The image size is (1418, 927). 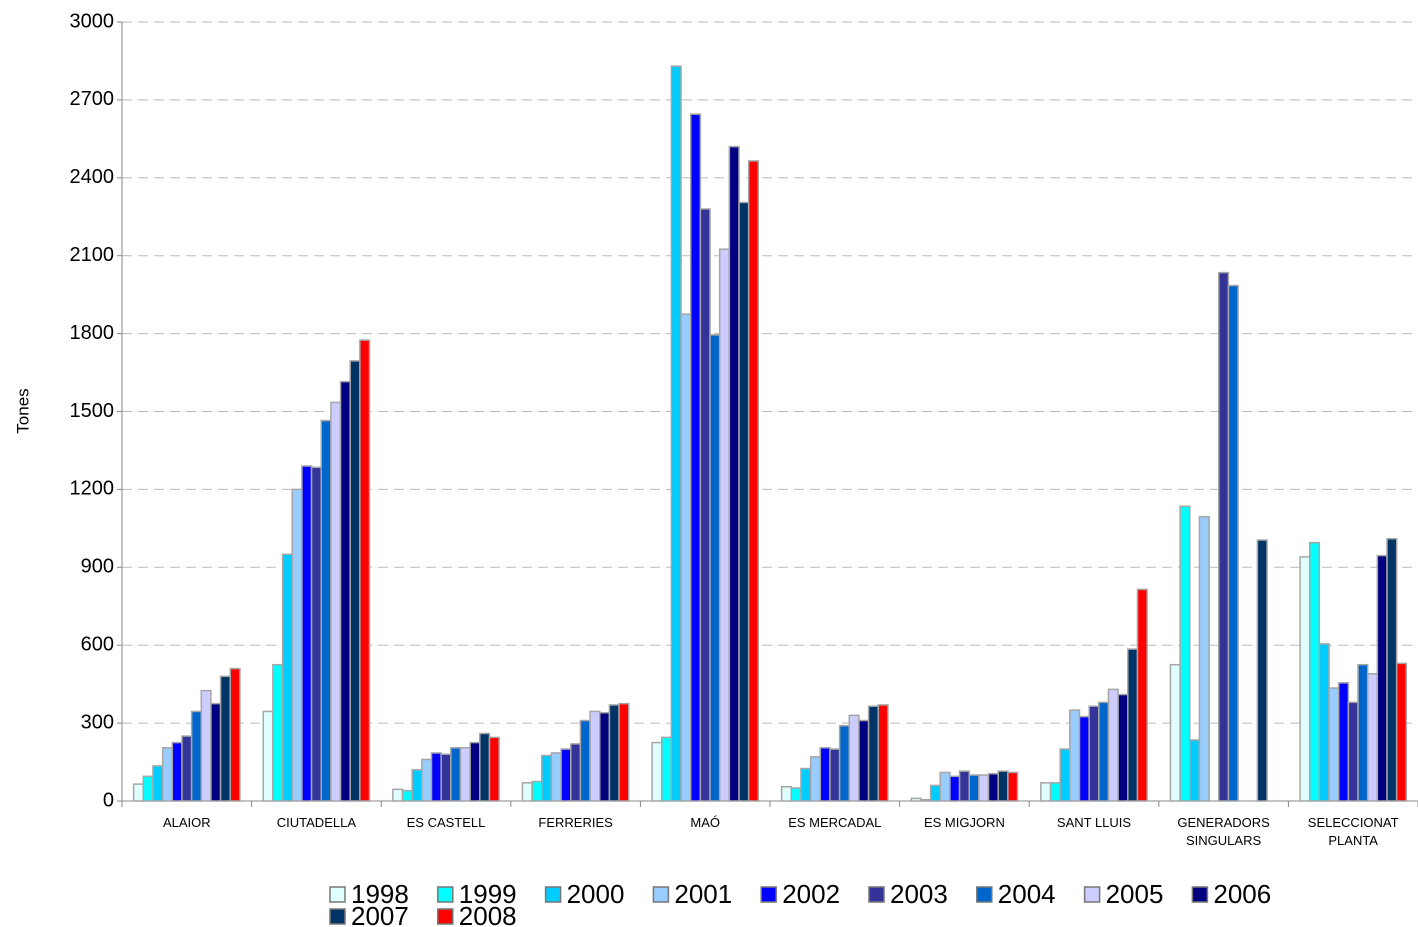 What do you see at coordinates (92, 411) in the screenshot?
I see `y-tick-label: 1500` at bounding box center [92, 411].